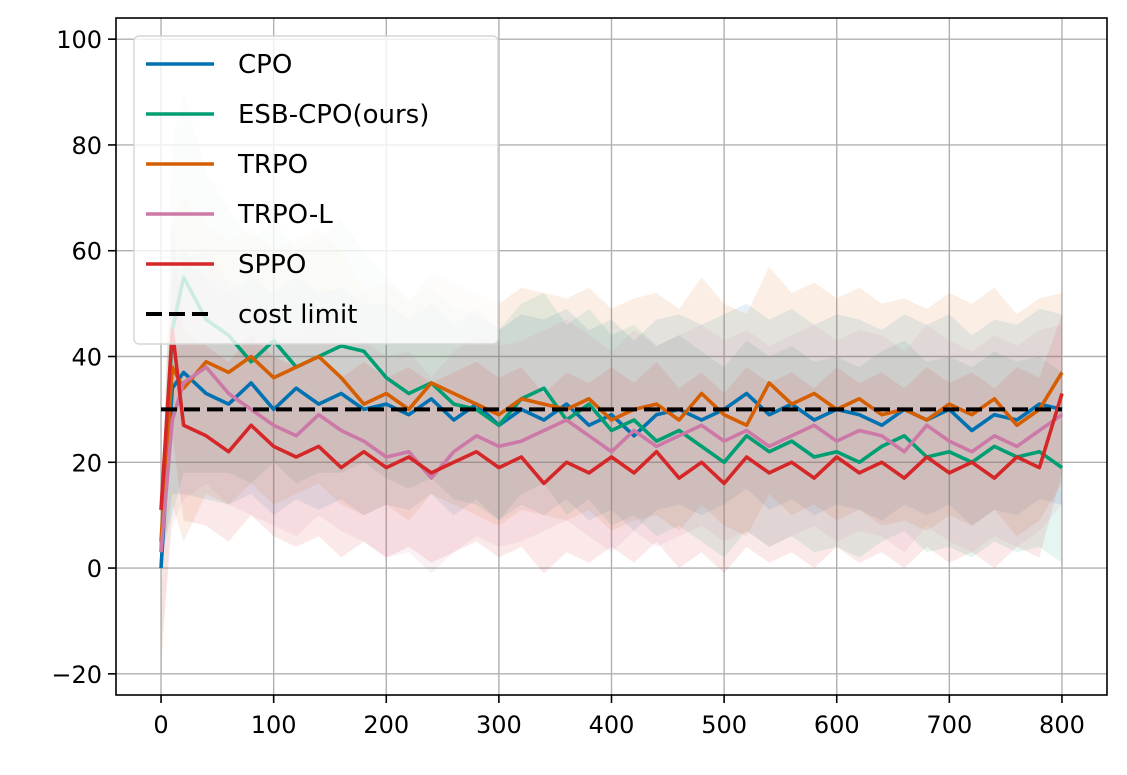  What do you see at coordinates (386, 725) in the screenshot?
I see `x-tick-label: 200` at bounding box center [386, 725].